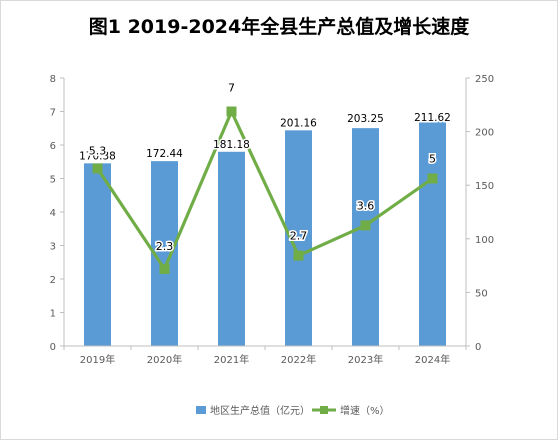 The height and width of the screenshot is (440, 558). What do you see at coordinates (231, 359) in the screenshot?
I see `x-tick-label-2: 2021年` at bounding box center [231, 359].